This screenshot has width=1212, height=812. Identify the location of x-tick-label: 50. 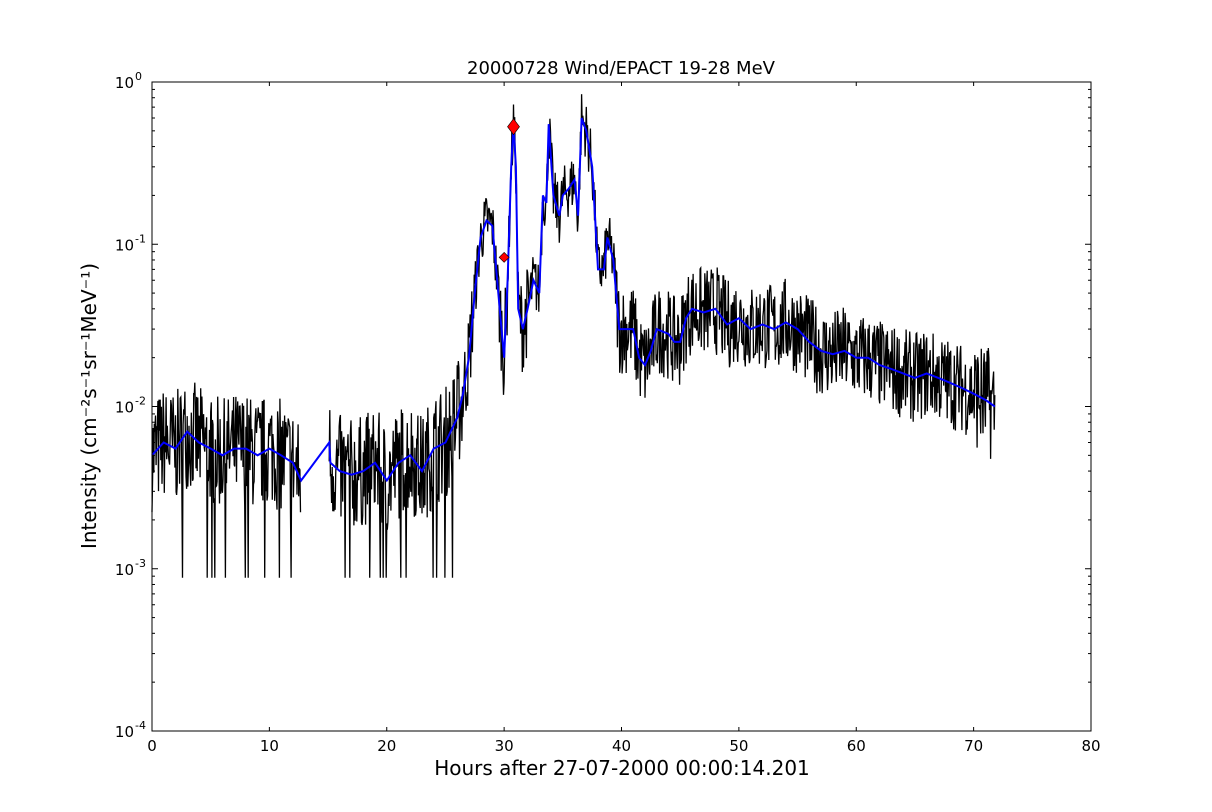
(738, 746).